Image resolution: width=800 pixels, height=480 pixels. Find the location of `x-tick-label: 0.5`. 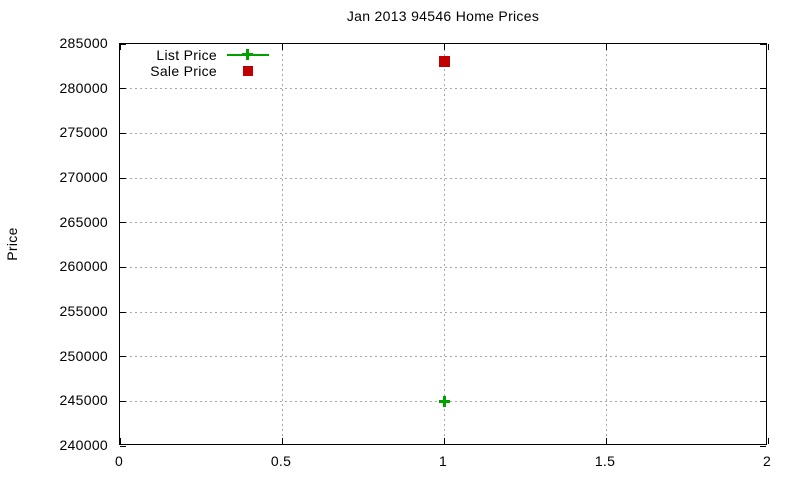

x-tick-label: 0.5 is located at coordinates (281, 461).